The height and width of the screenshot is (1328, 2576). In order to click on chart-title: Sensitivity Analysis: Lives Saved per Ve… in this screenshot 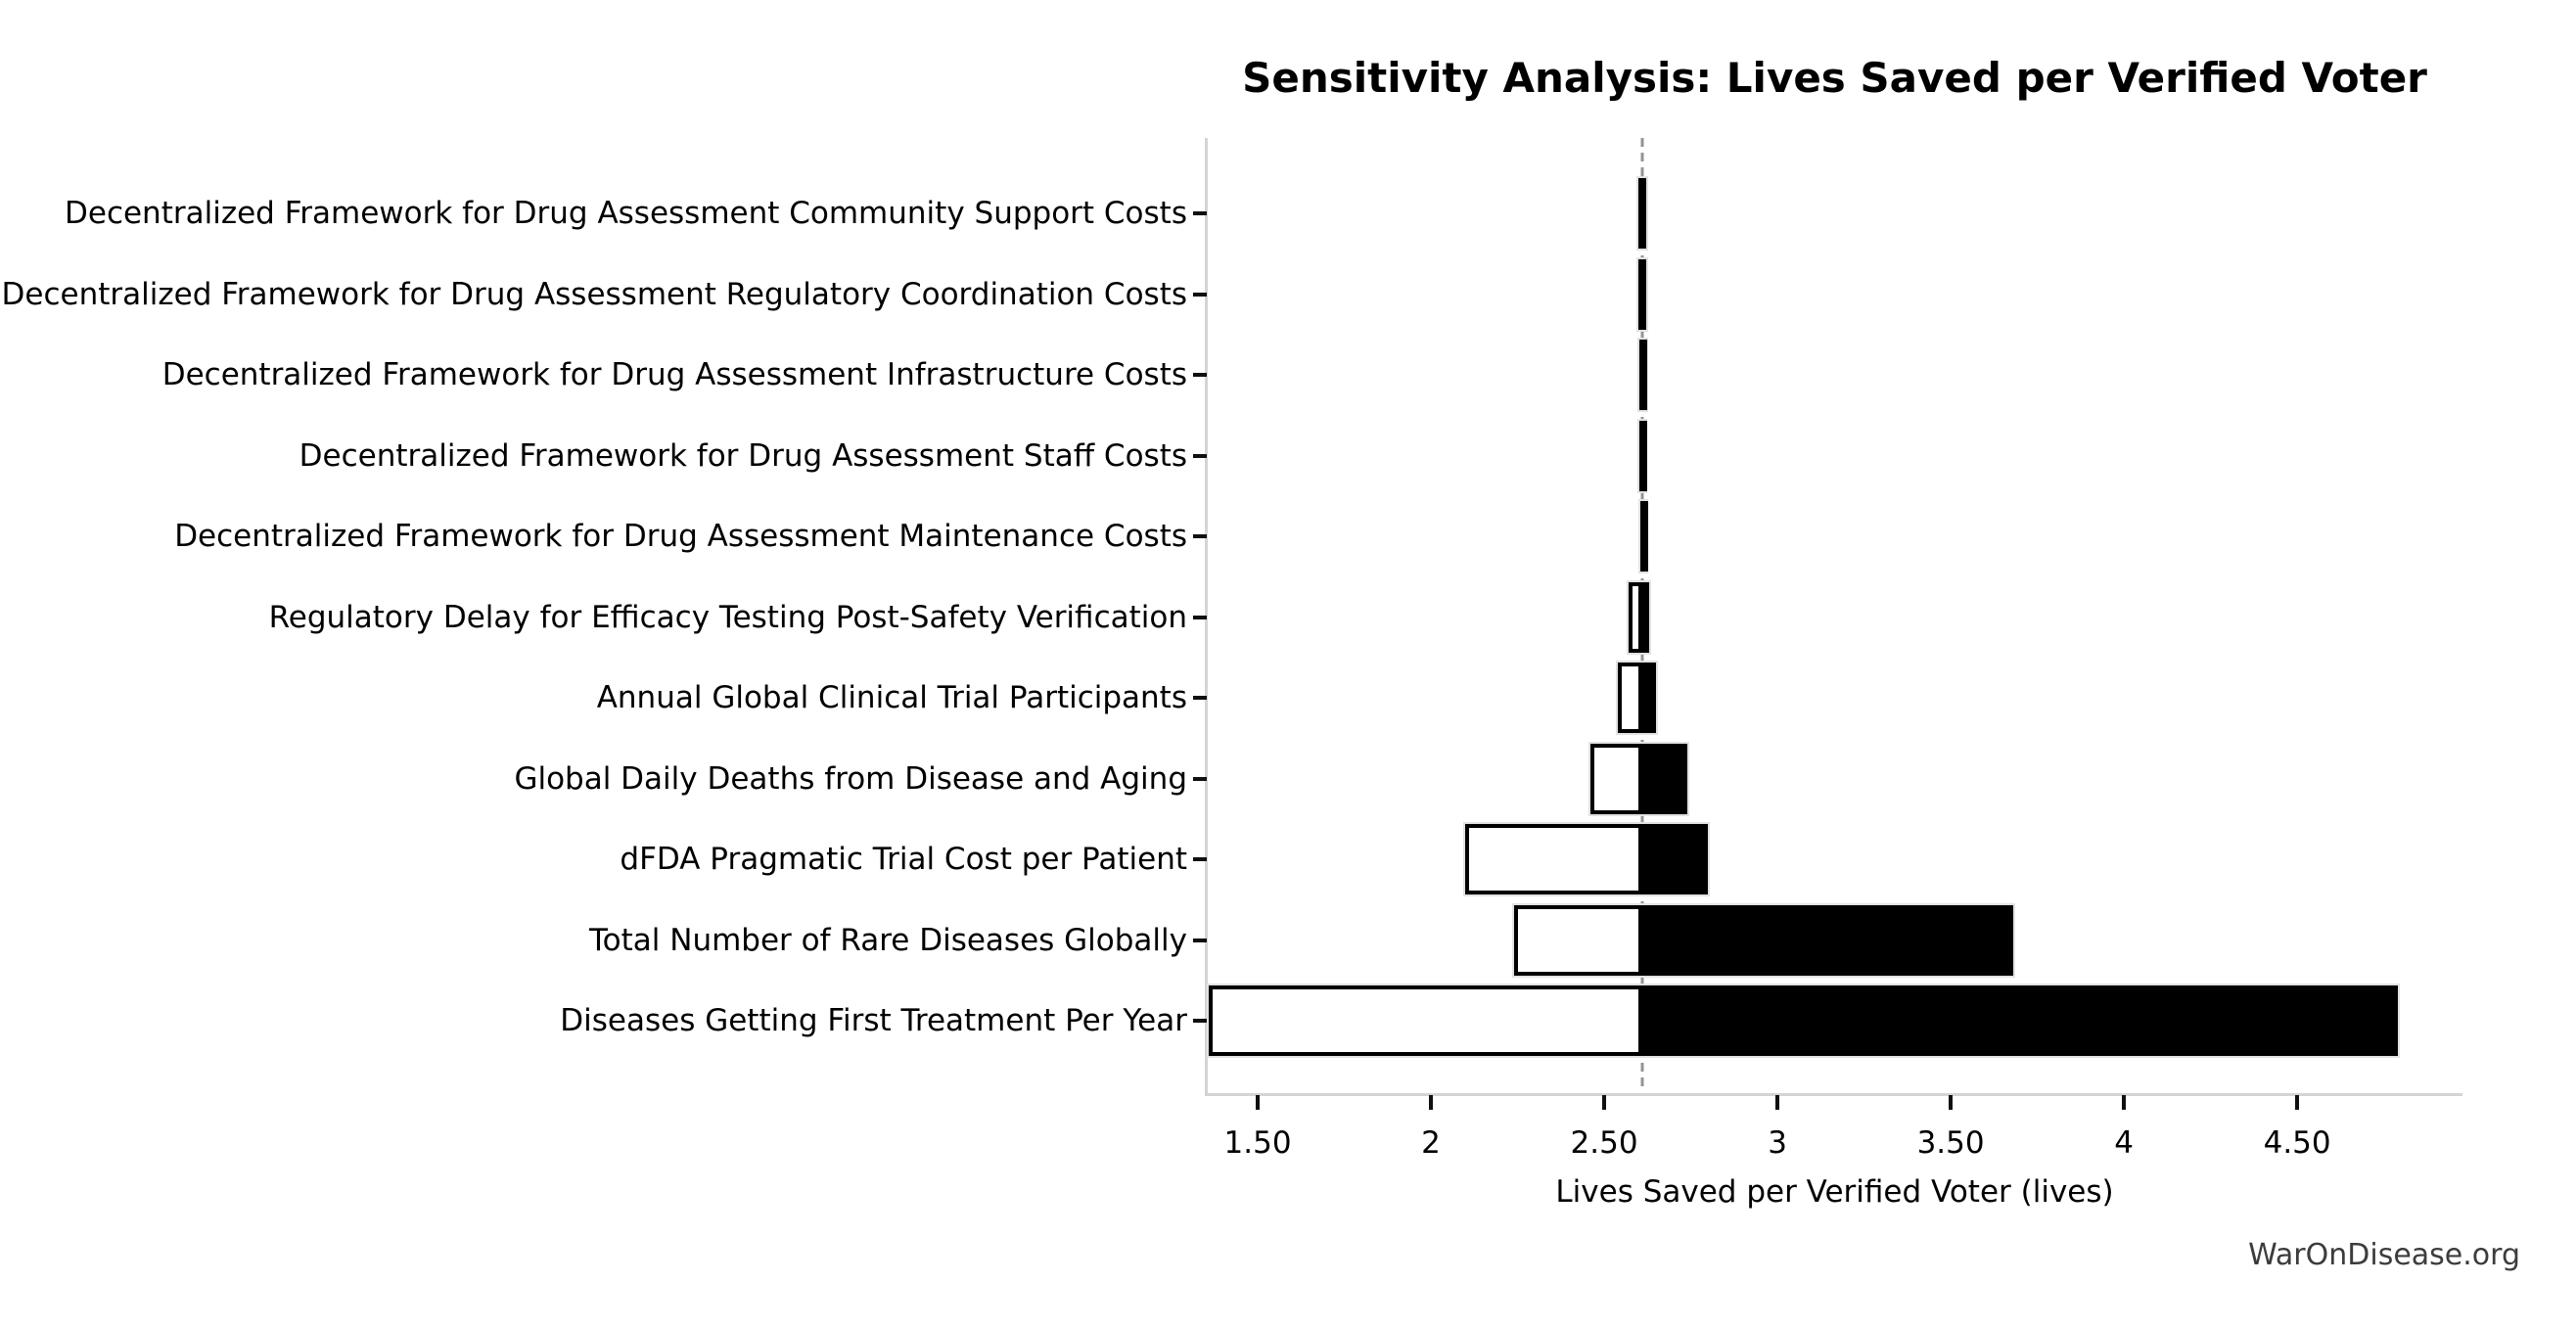, I will do `click(1835, 78)`.